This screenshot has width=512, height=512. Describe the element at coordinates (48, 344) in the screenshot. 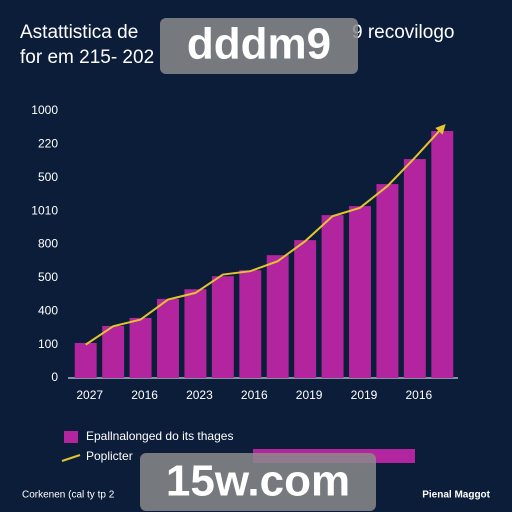

I see `y-tick-label: 100` at that location.